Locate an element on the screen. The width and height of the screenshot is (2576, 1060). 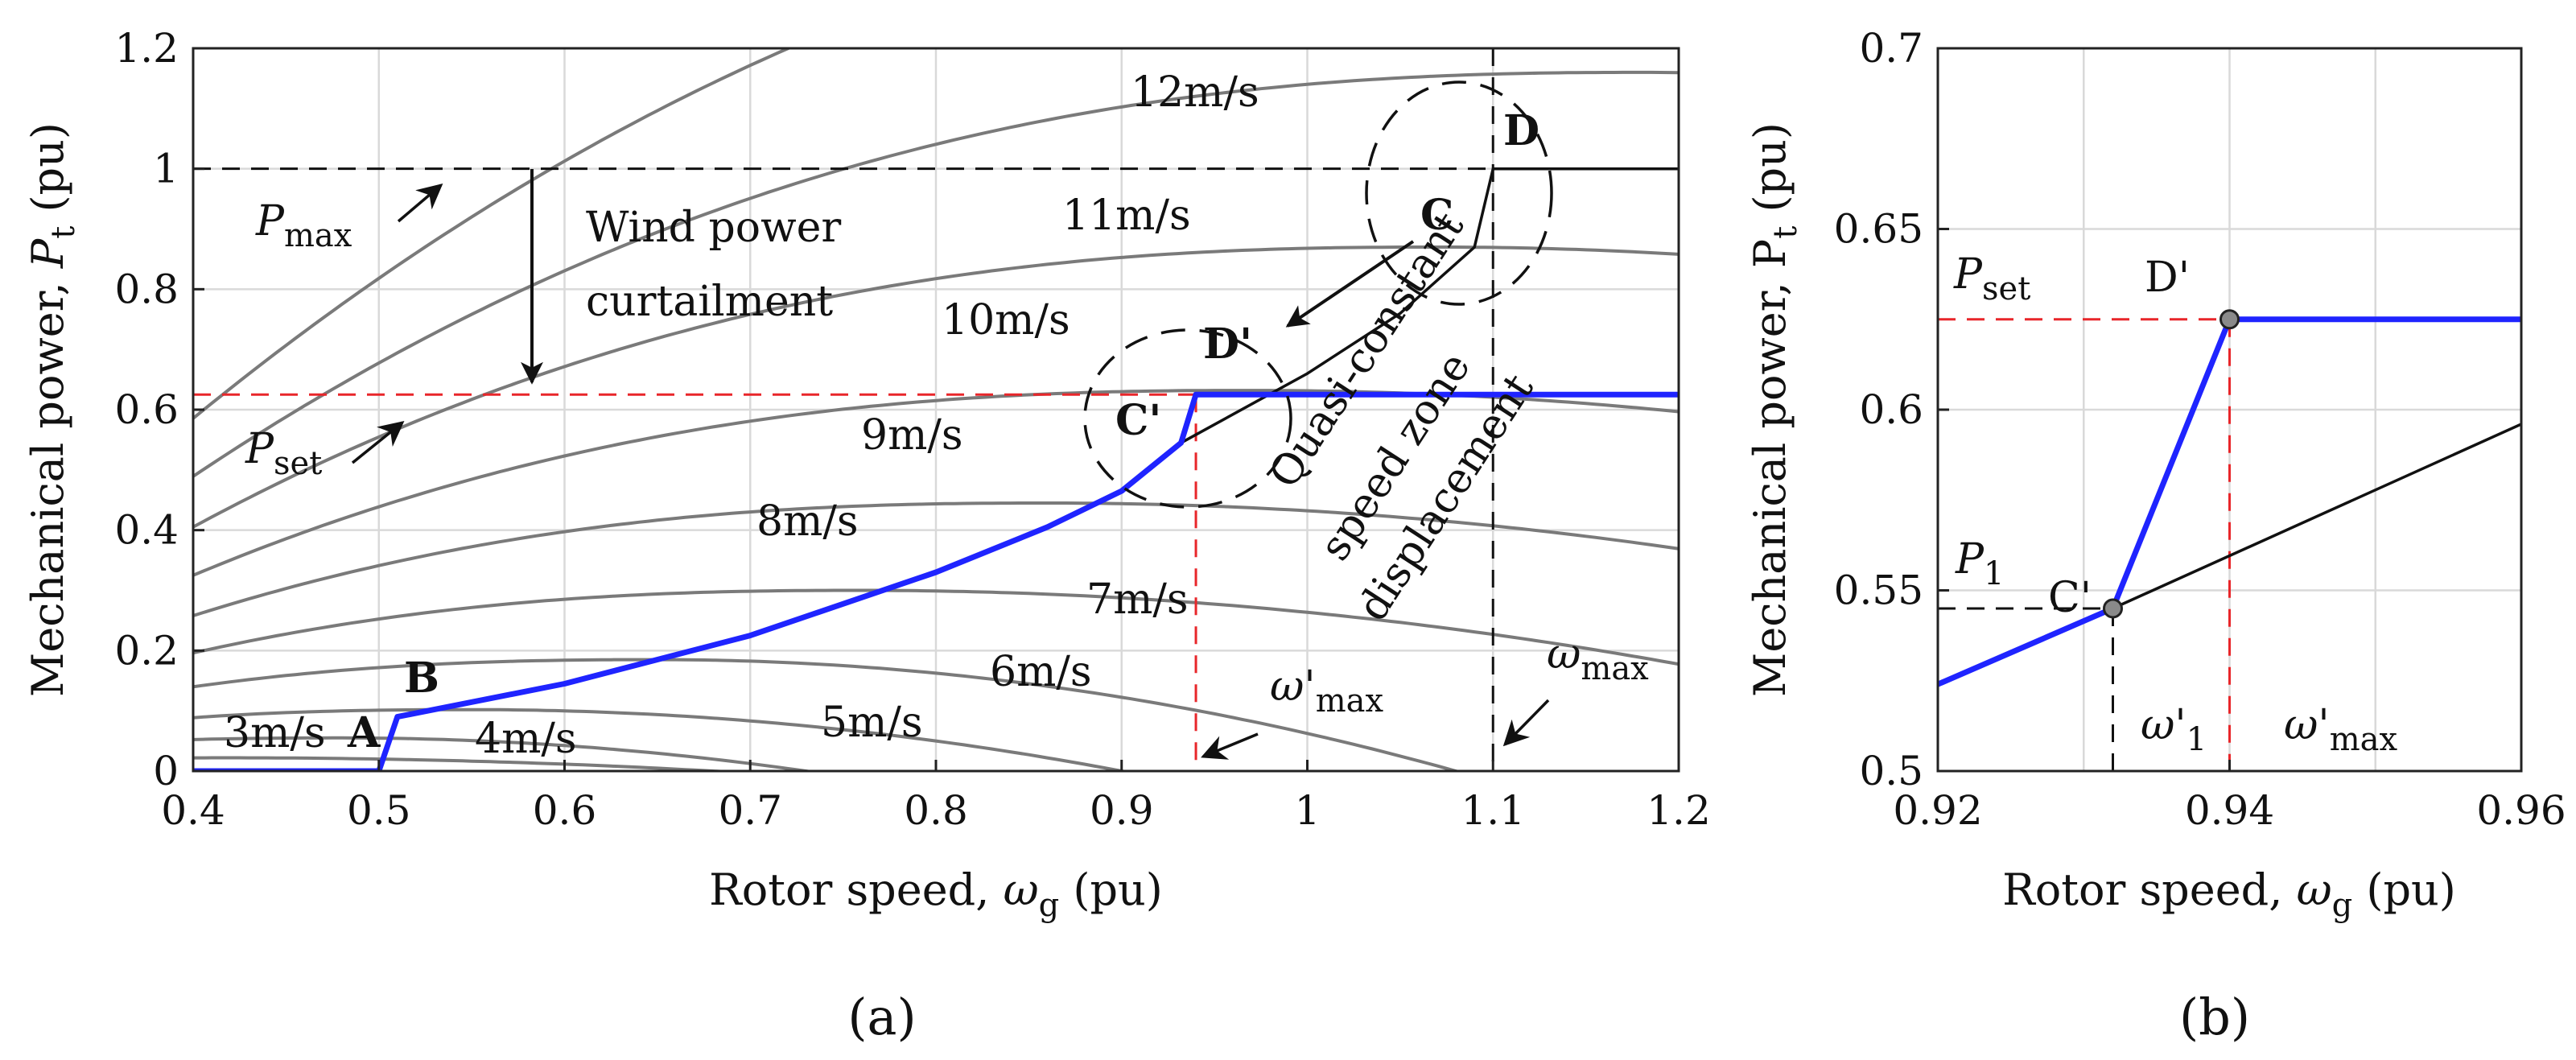
wind-curve-6ms is located at coordinates (827, 714).